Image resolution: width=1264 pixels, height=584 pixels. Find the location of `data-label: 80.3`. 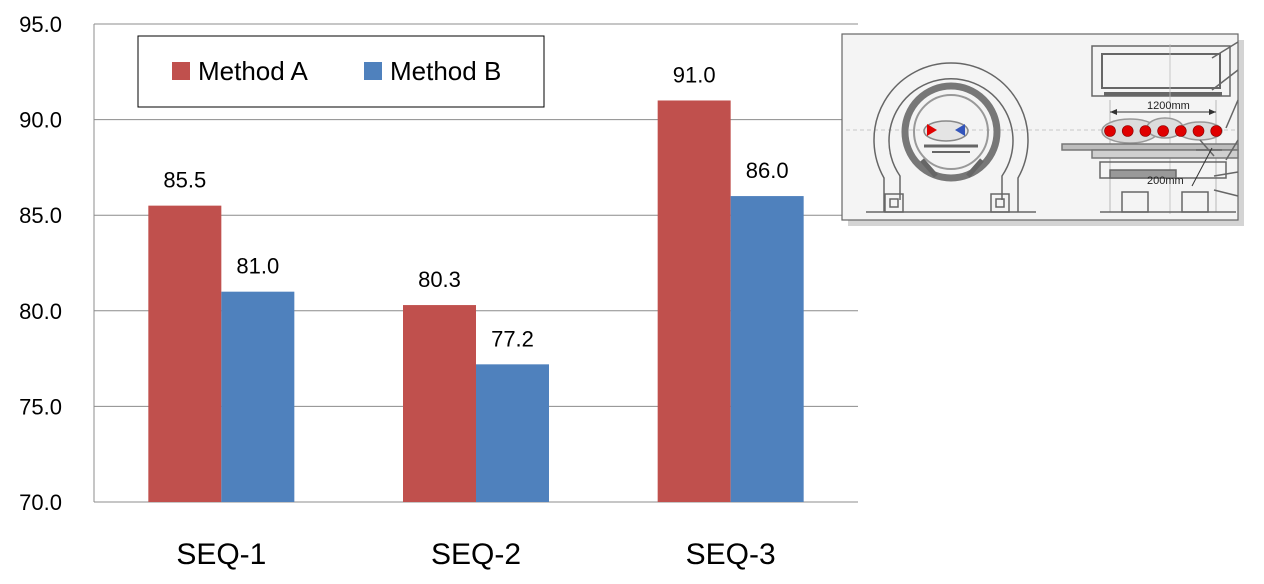

data-label: 80.3 is located at coordinates (439, 279).